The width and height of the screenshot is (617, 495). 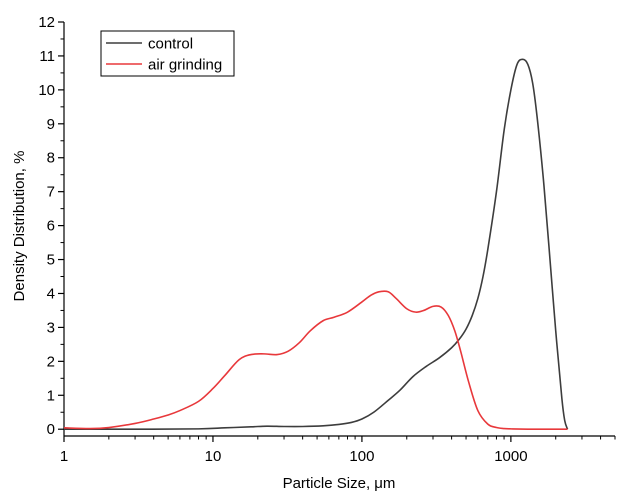 I want to click on x-tick-label: 1000, so click(x=510, y=456).